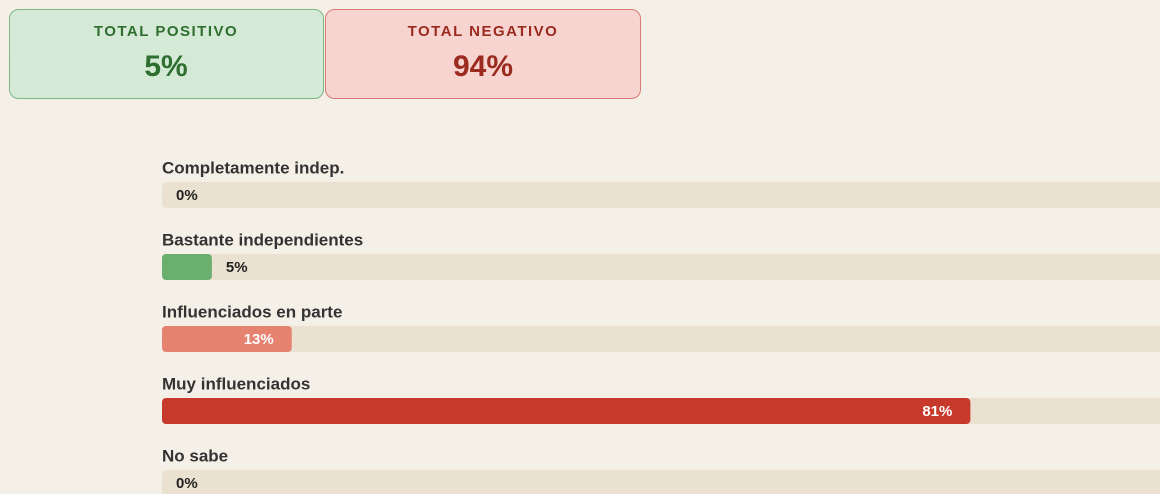 This screenshot has height=494, width=1160. What do you see at coordinates (165, 66) in the screenshot?
I see `card-value: 5%` at bounding box center [165, 66].